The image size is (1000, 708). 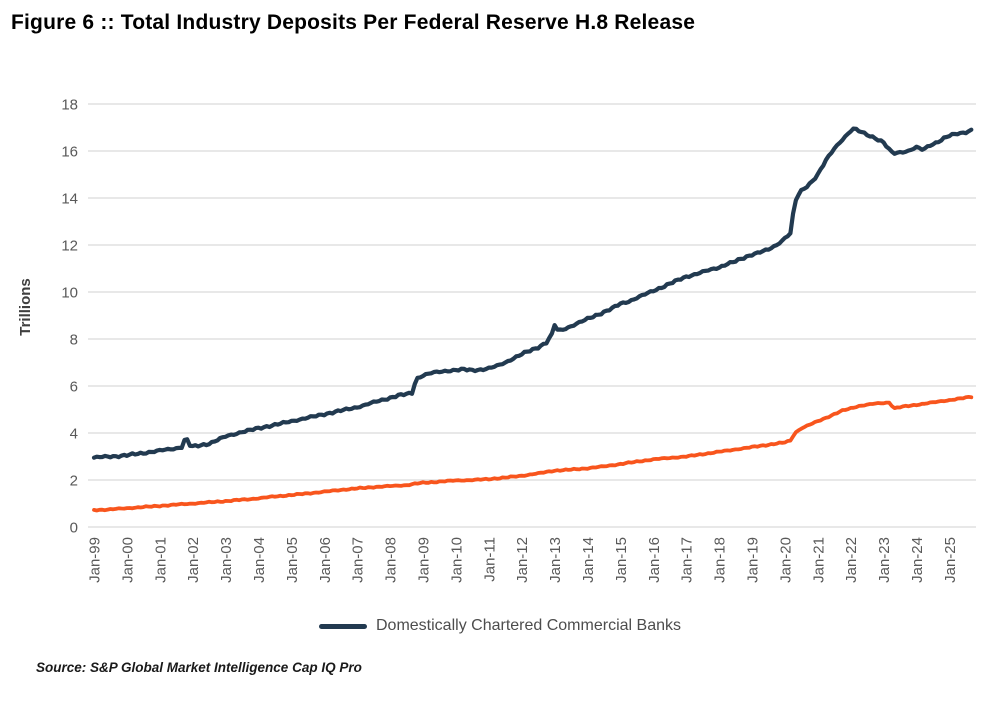 What do you see at coordinates (226, 560) in the screenshot?
I see `x-axis-tick-label: Jan-03` at bounding box center [226, 560].